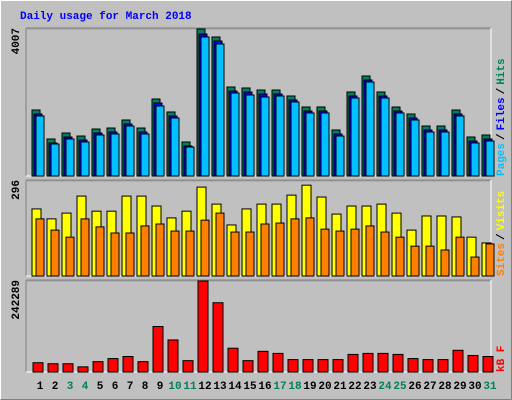  What do you see at coordinates (17, 190) in the screenshot?
I see `y-tick-label: 296` at bounding box center [17, 190].